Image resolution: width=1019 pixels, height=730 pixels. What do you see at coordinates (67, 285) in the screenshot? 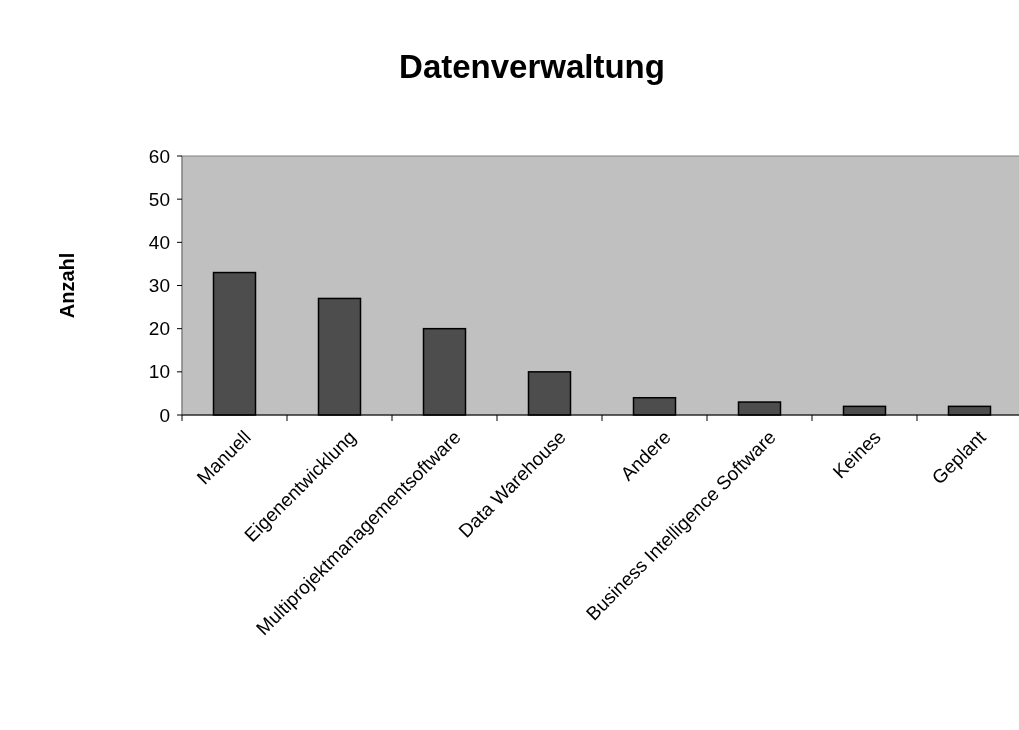
I see `y-axis-title: Anzahl` at bounding box center [67, 285].